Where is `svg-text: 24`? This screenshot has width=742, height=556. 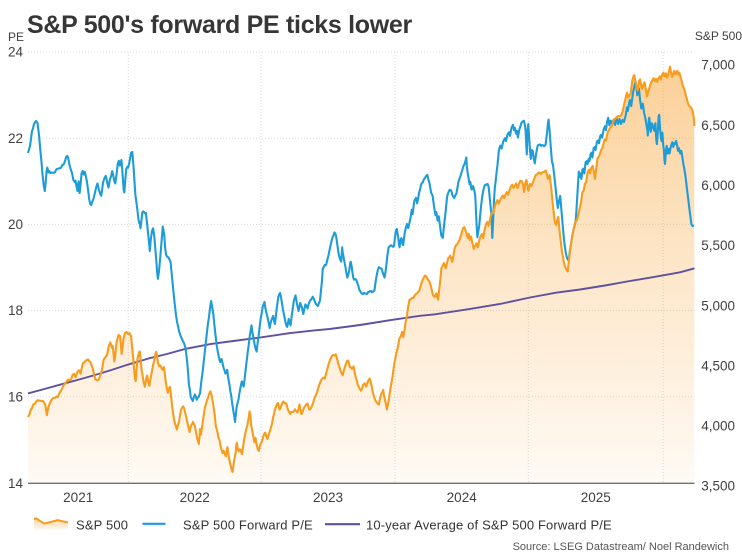
svg-text: 24 is located at coordinates (16, 52).